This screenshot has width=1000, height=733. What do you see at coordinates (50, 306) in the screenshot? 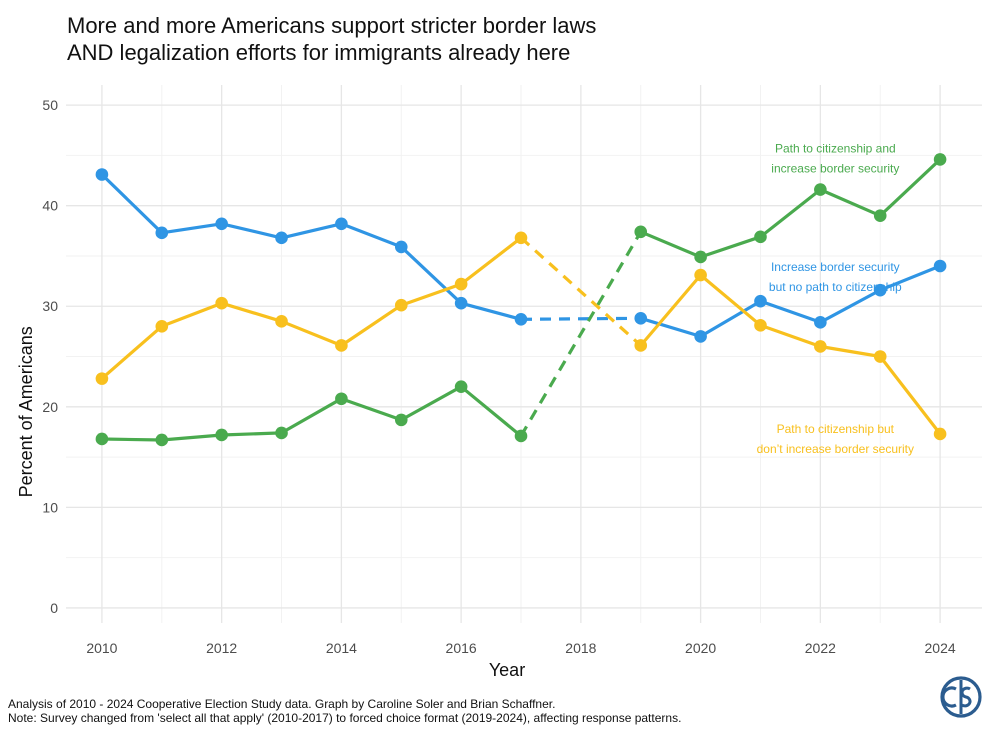
I see `y-tick-label: 30` at bounding box center [50, 306].